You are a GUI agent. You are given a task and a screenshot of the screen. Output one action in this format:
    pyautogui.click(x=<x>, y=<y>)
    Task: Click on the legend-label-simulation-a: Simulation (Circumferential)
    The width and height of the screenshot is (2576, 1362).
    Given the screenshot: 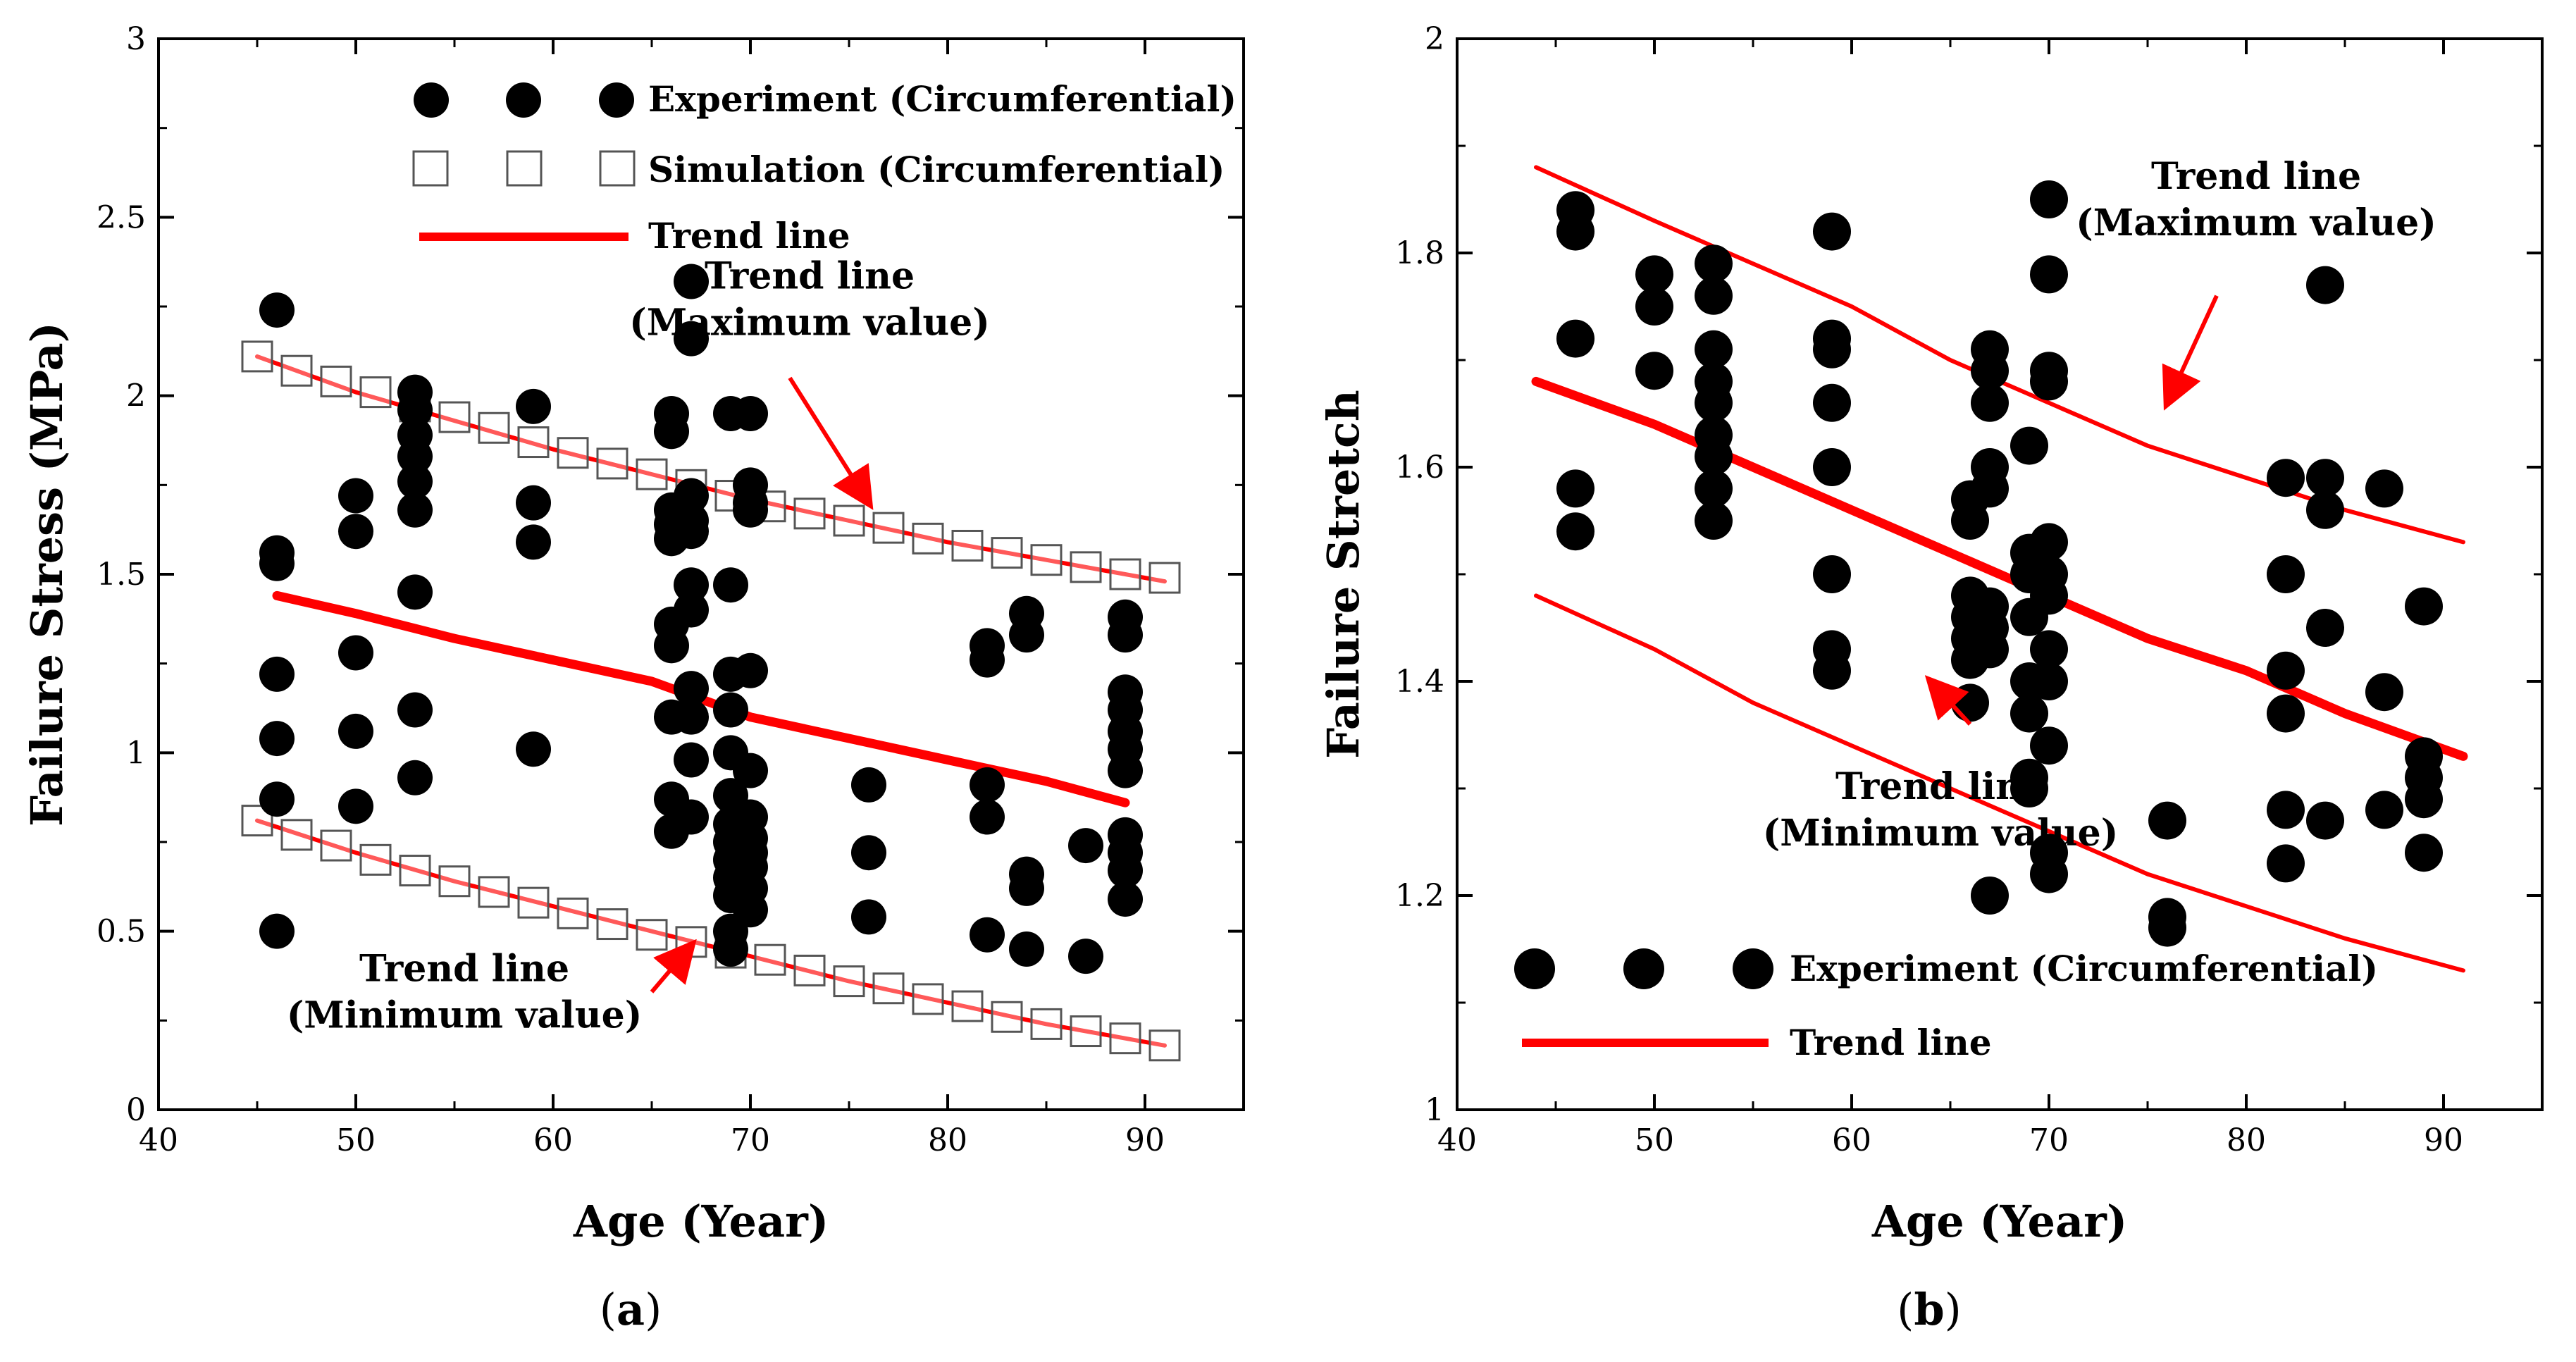 What is the action you would take?
    pyautogui.click(x=936, y=169)
    